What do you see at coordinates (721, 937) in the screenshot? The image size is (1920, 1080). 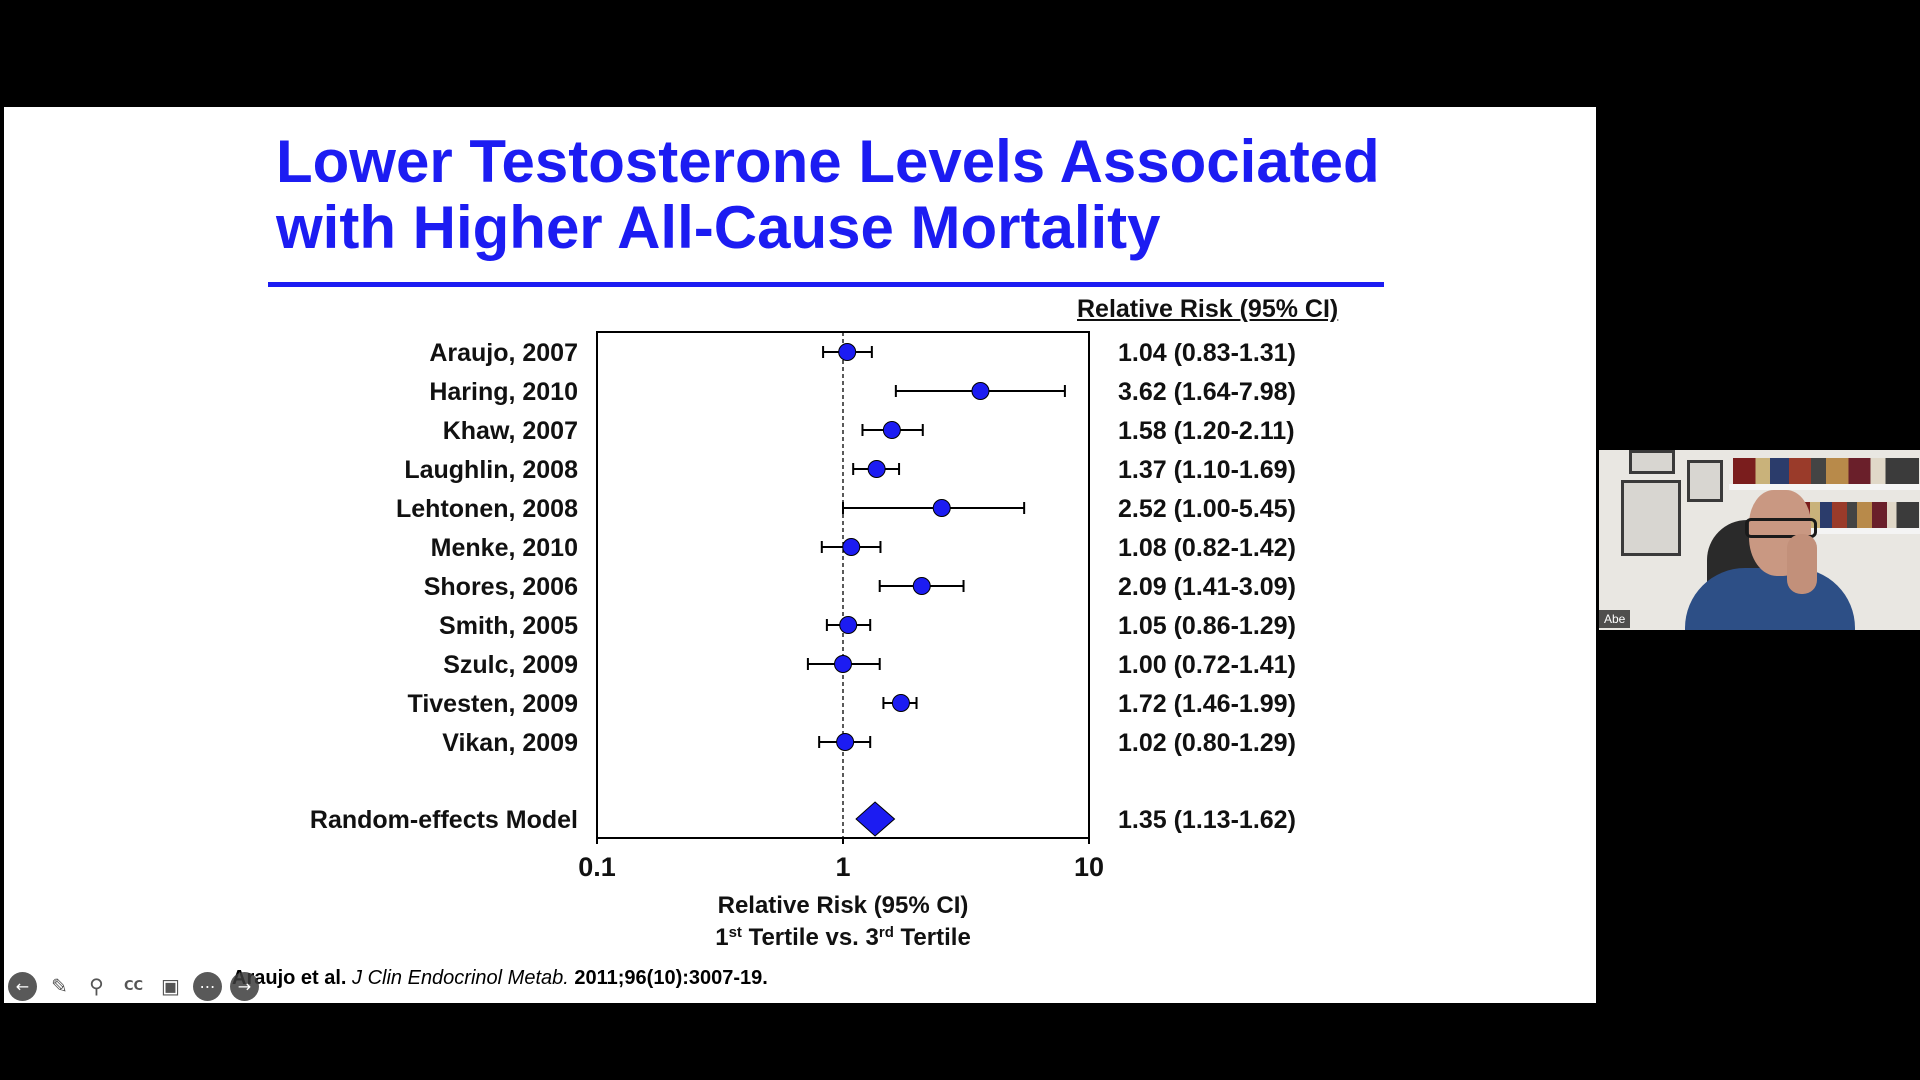 I see `x-axis-sublabel-part: 1` at bounding box center [721, 937].